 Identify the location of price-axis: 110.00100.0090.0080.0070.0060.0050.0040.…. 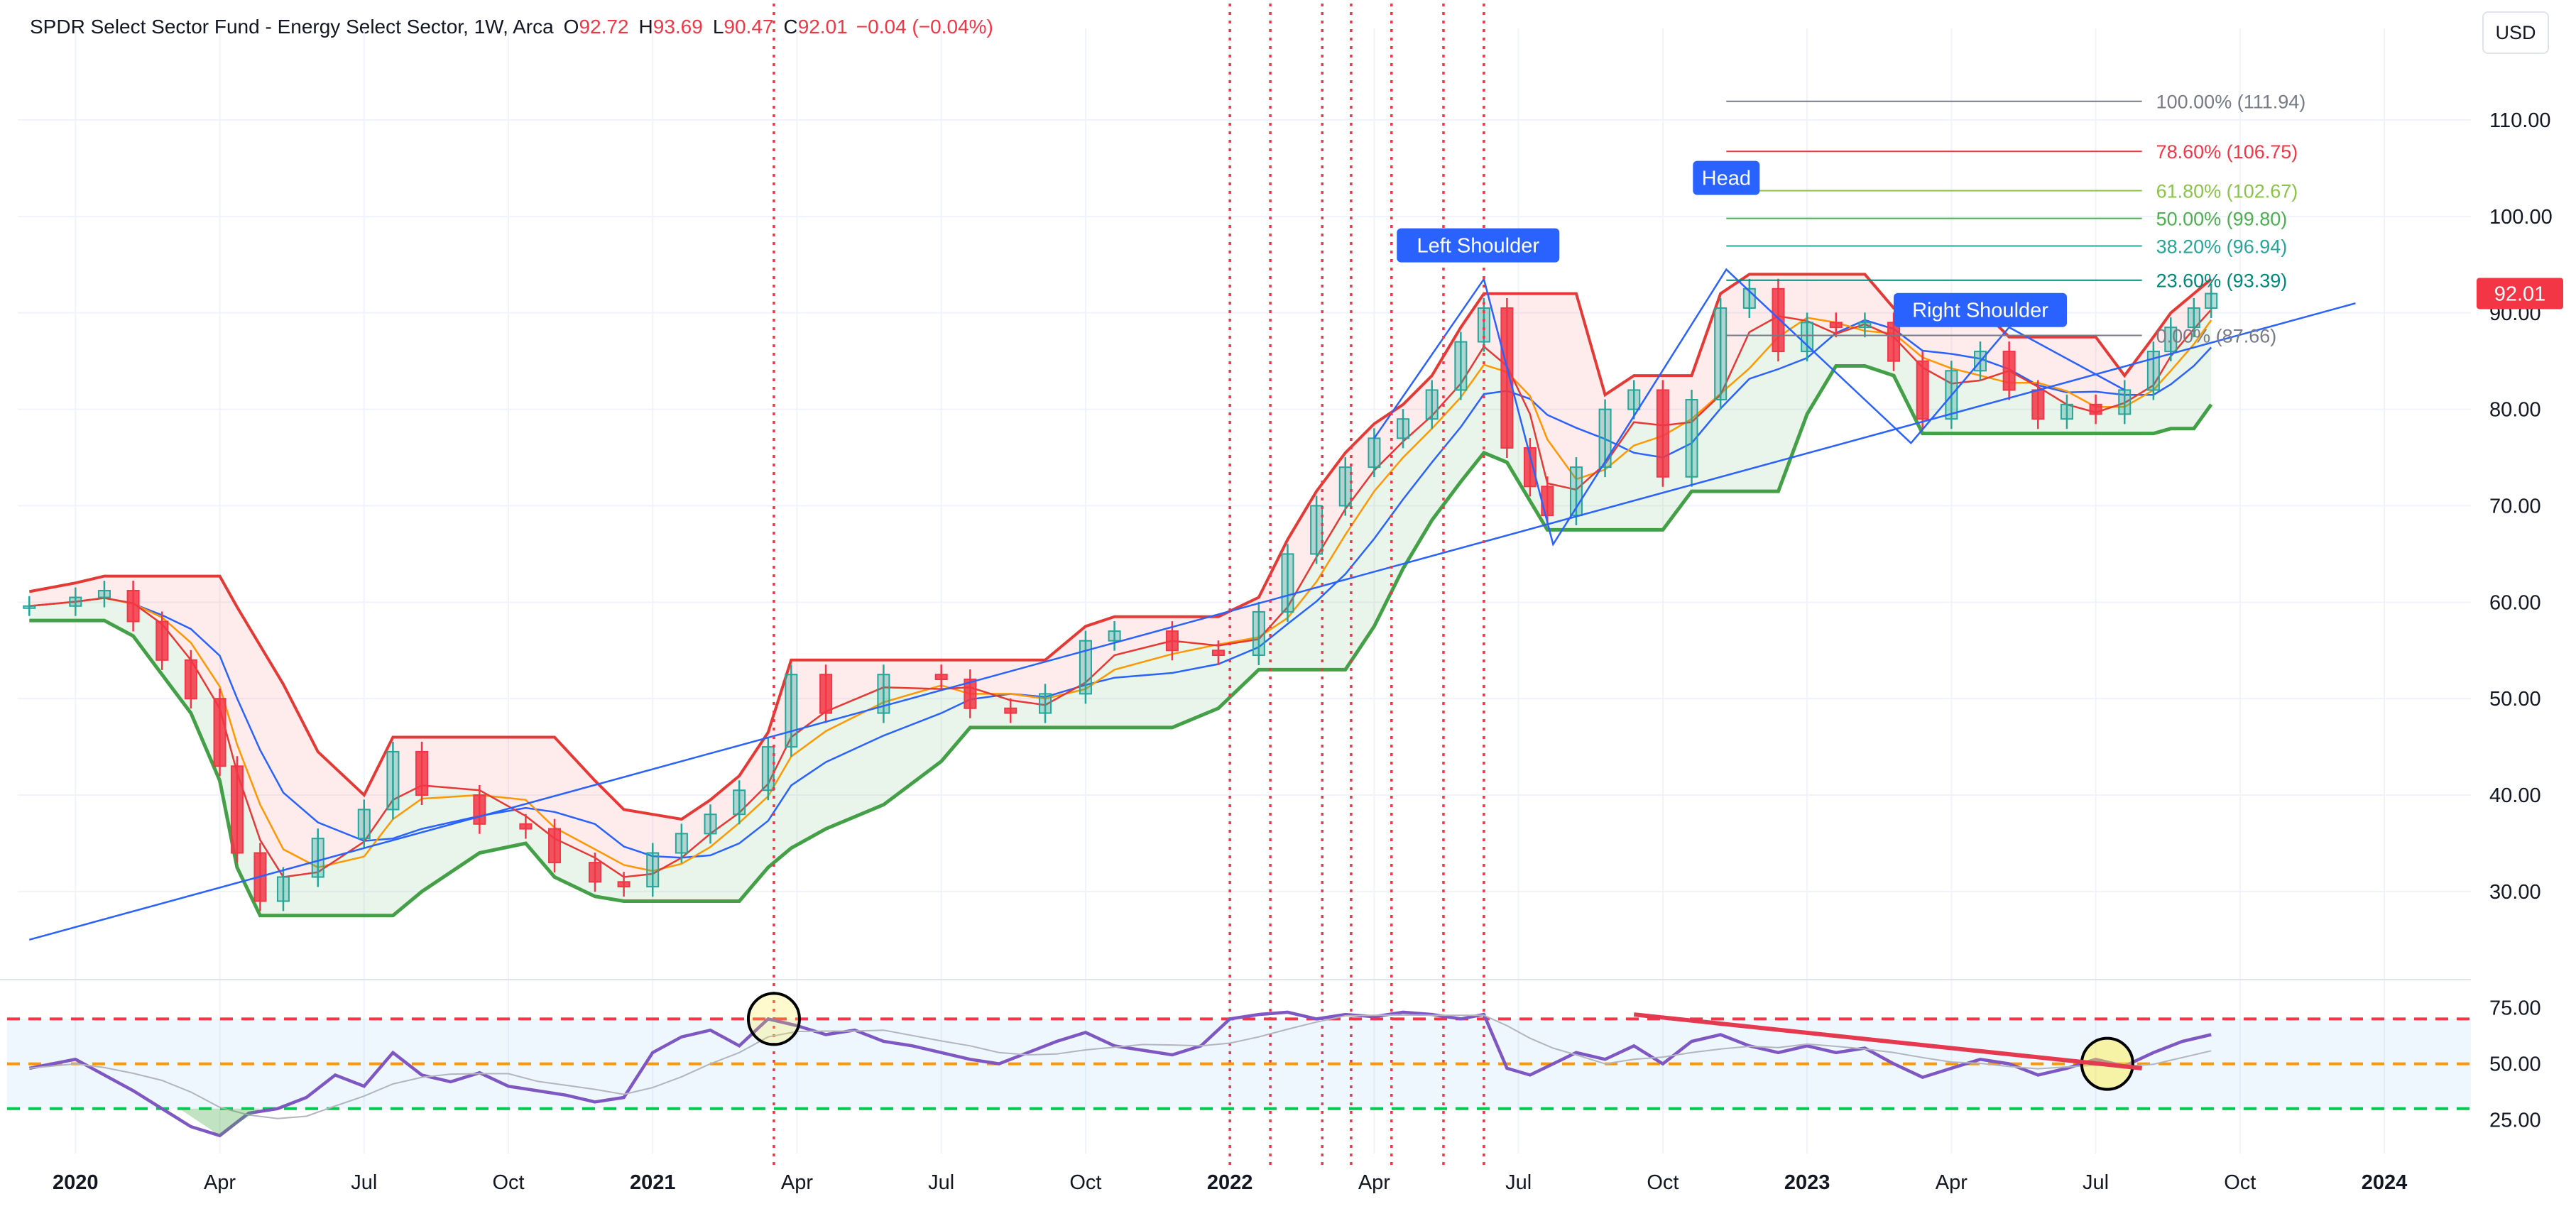
(2521, 506).